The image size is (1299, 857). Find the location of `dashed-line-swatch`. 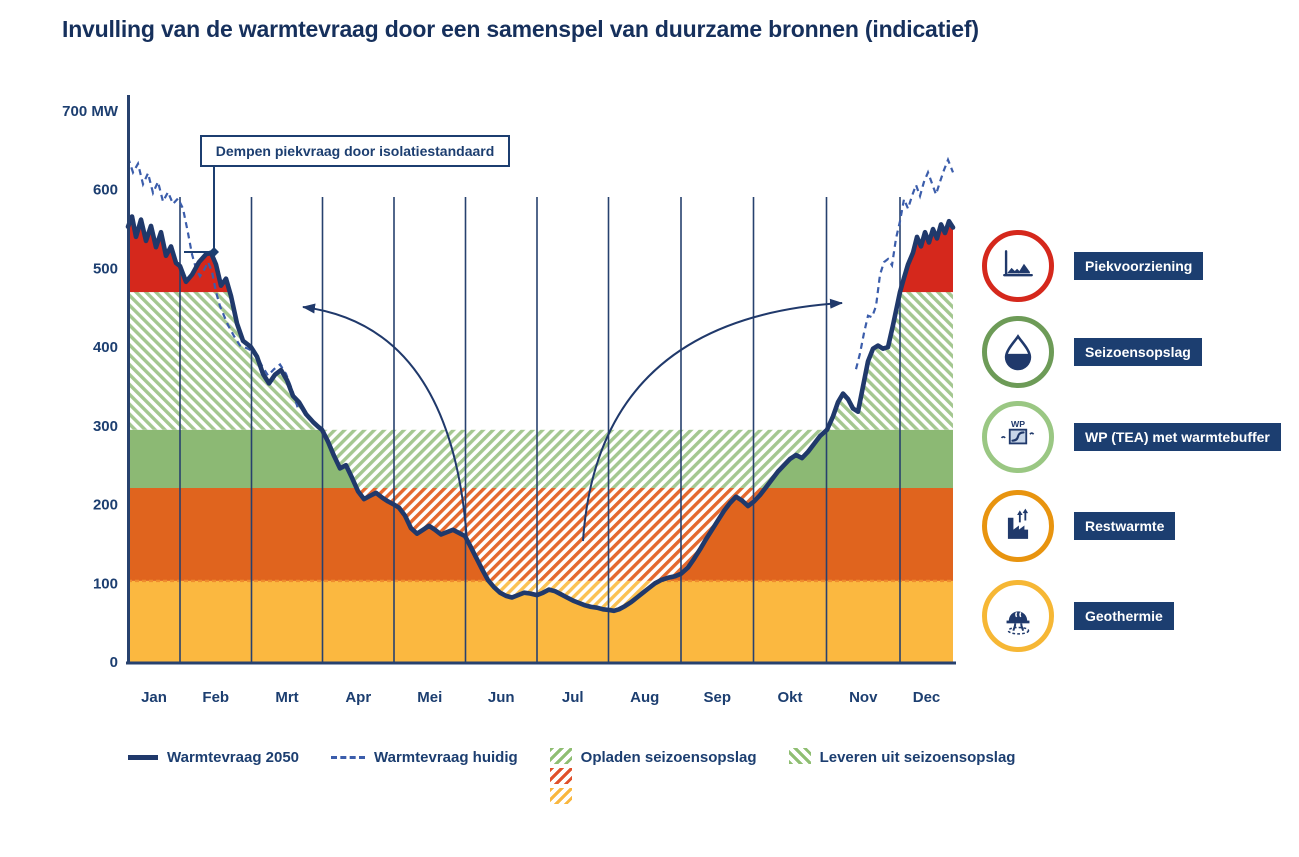

dashed-line-swatch is located at coordinates (348, 757).